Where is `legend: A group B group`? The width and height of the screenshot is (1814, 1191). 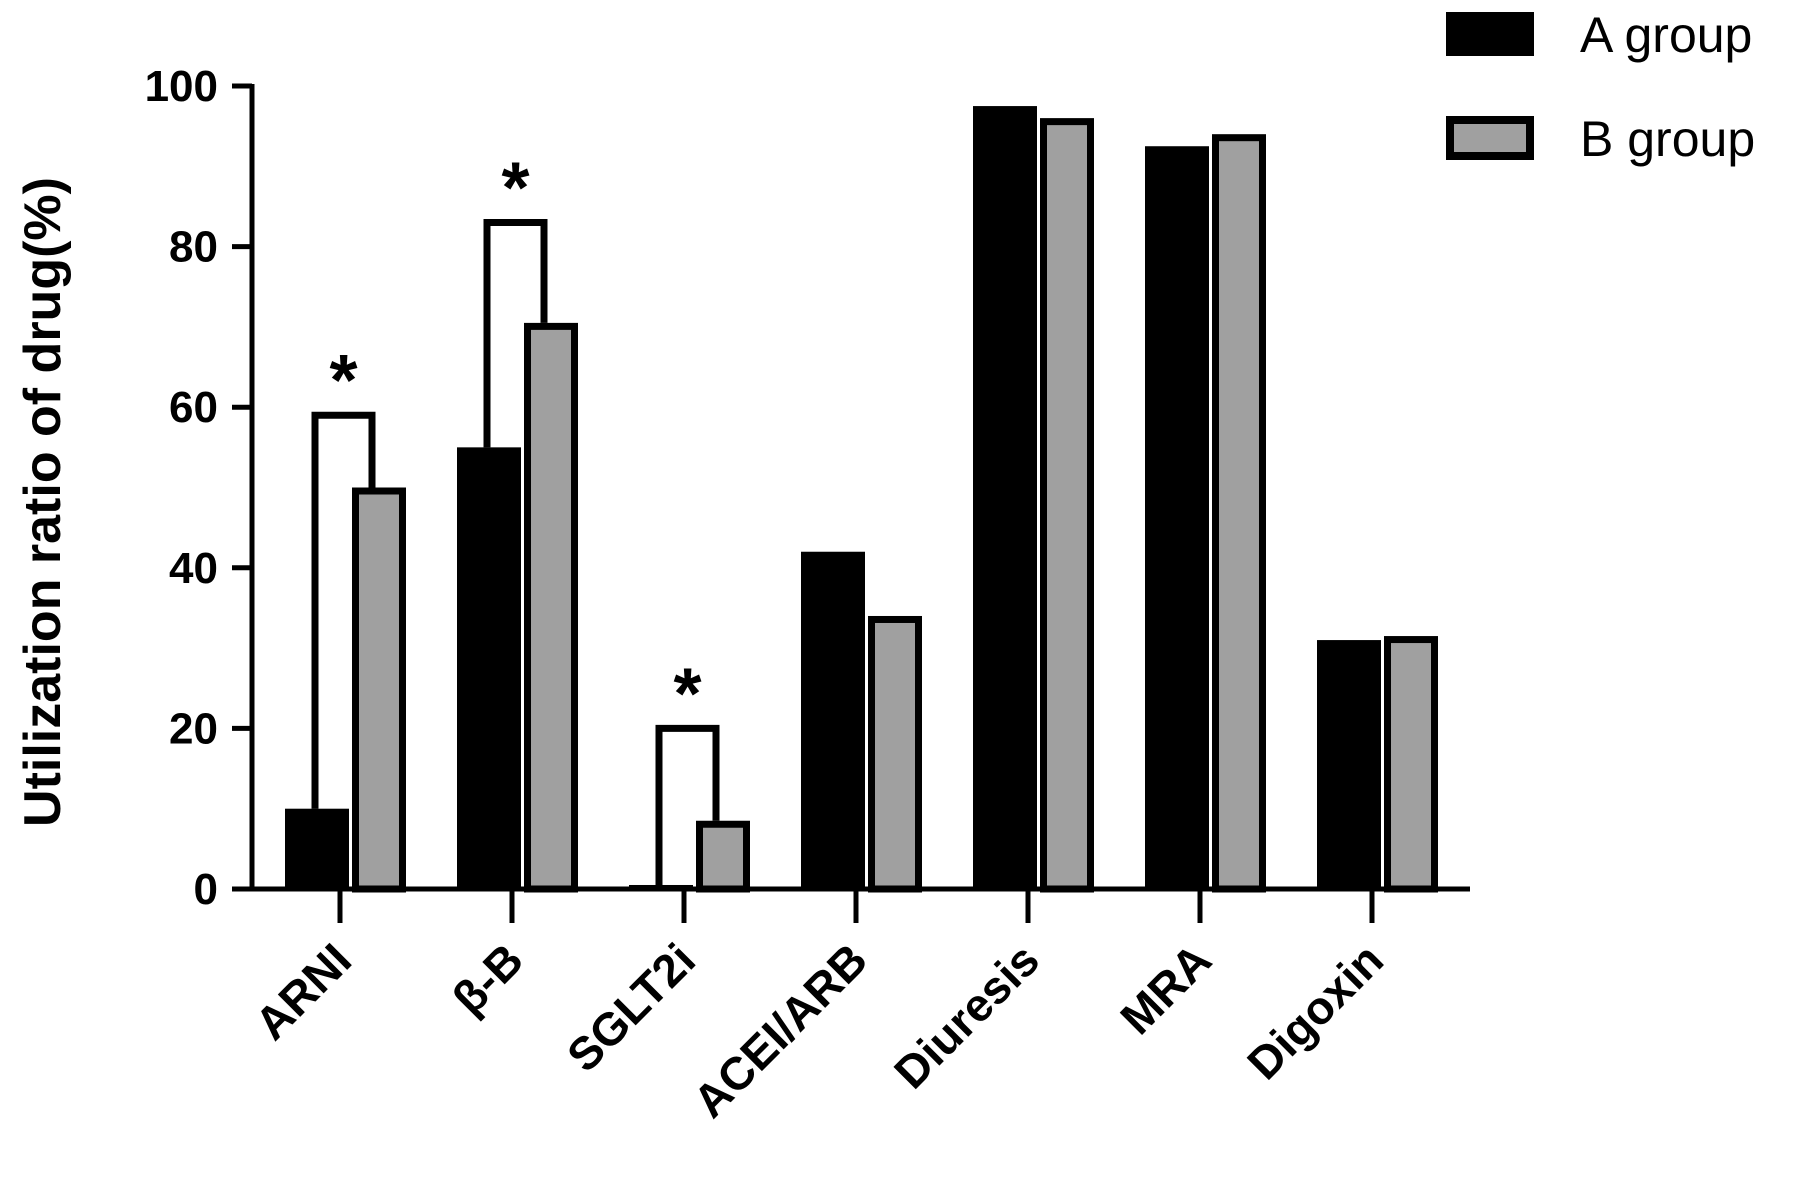
legend: A group B group is located at coordinates (1600, 87).